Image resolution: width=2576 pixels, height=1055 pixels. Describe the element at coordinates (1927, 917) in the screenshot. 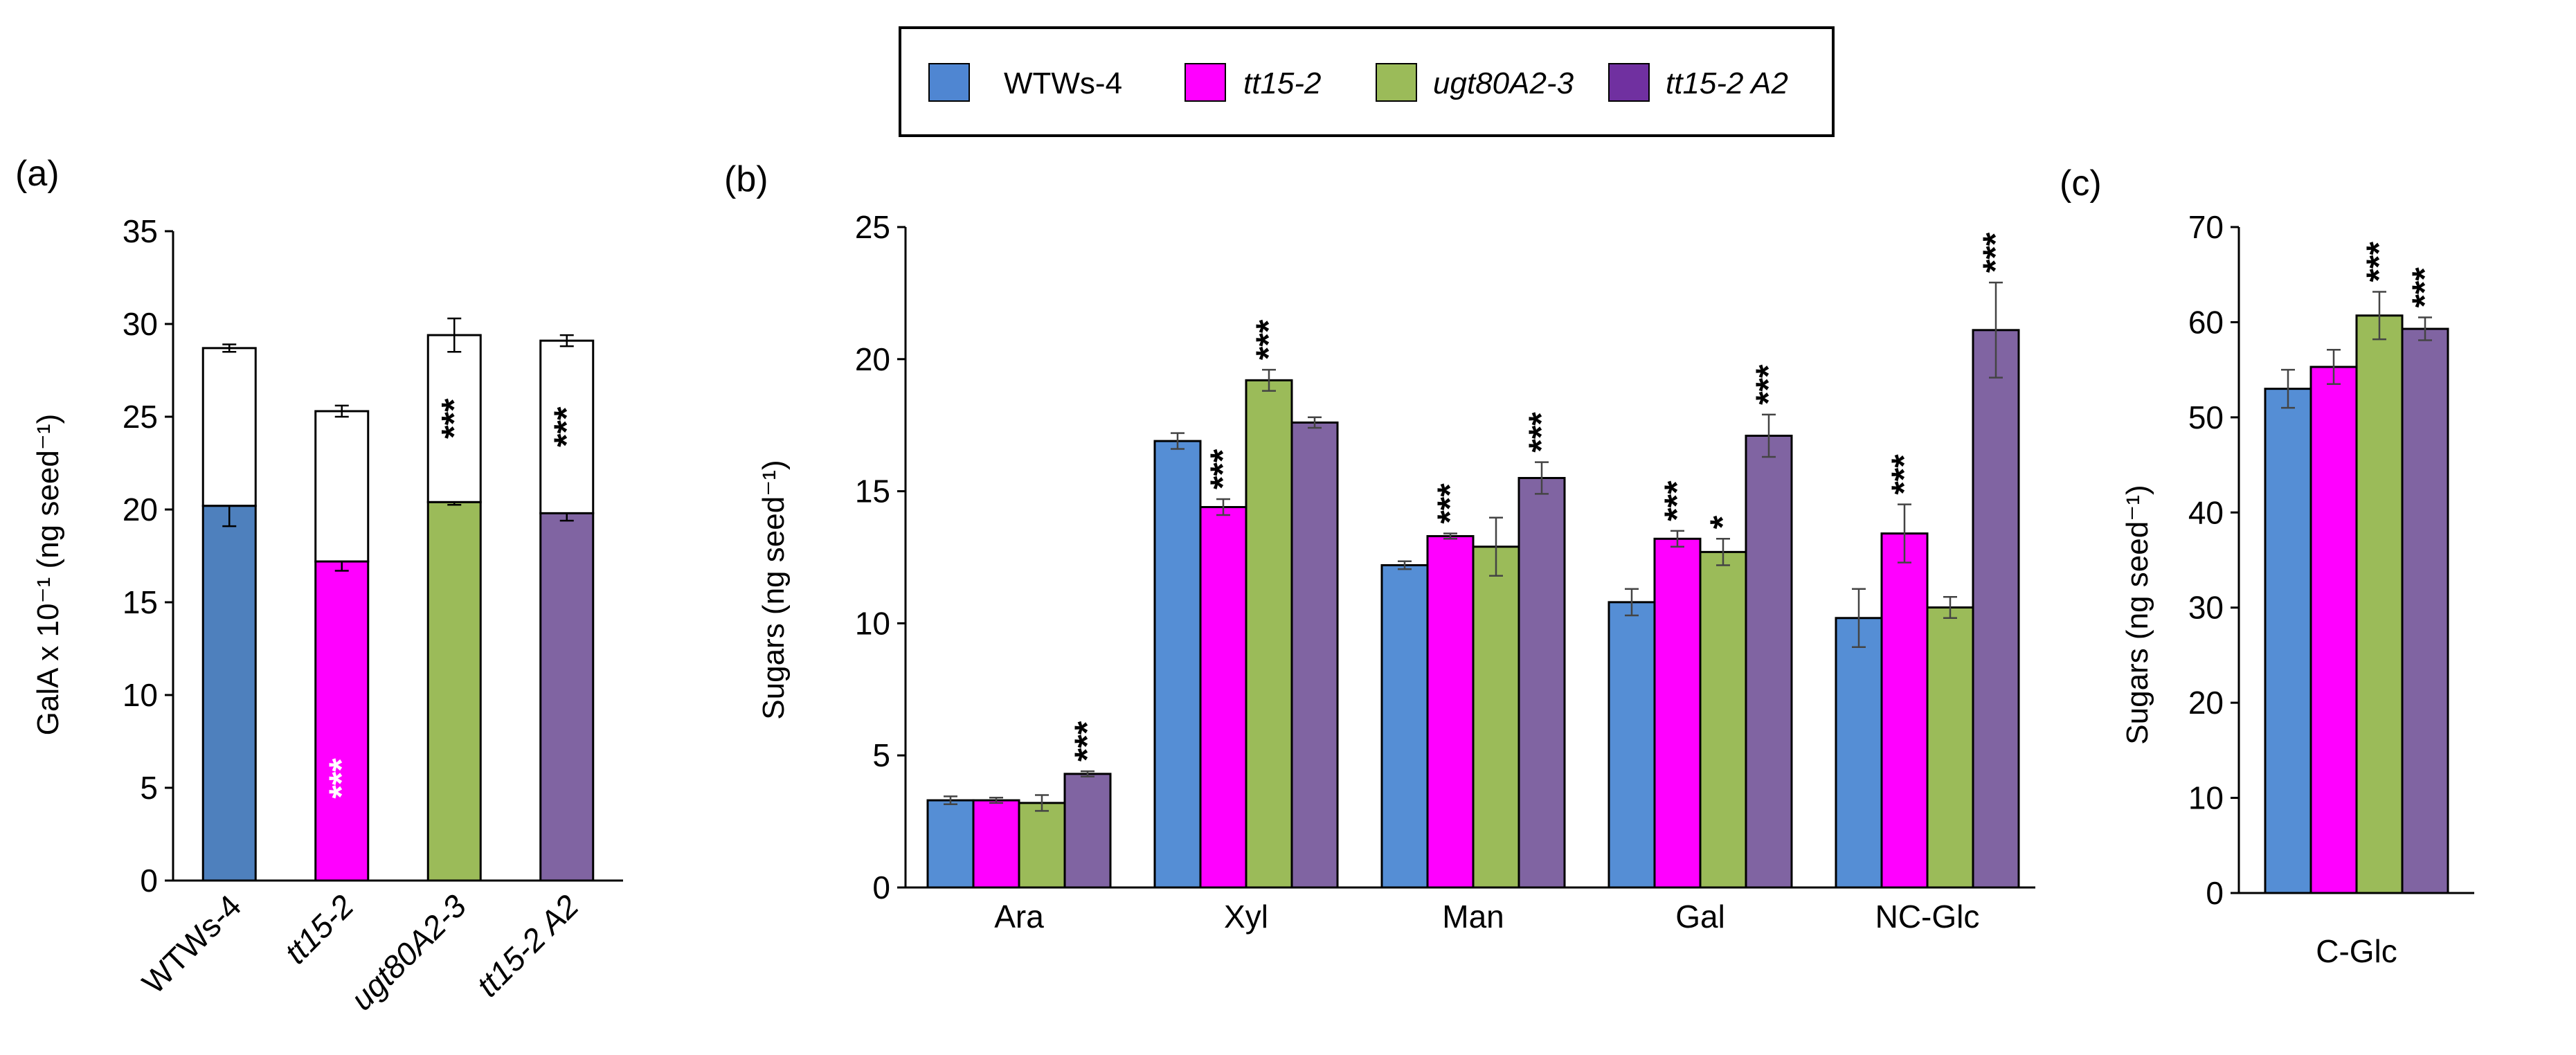

I see `x-tick-label: NC-Glc` at that location.